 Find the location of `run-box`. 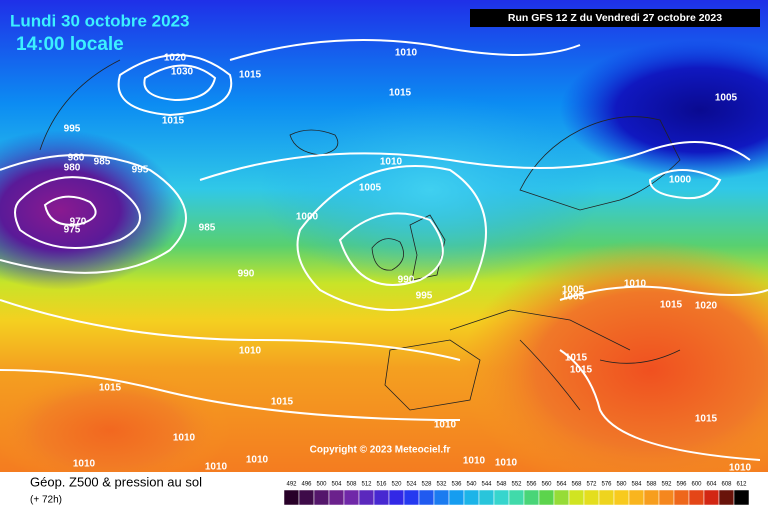

run-box is located at coordinates (615, 18).